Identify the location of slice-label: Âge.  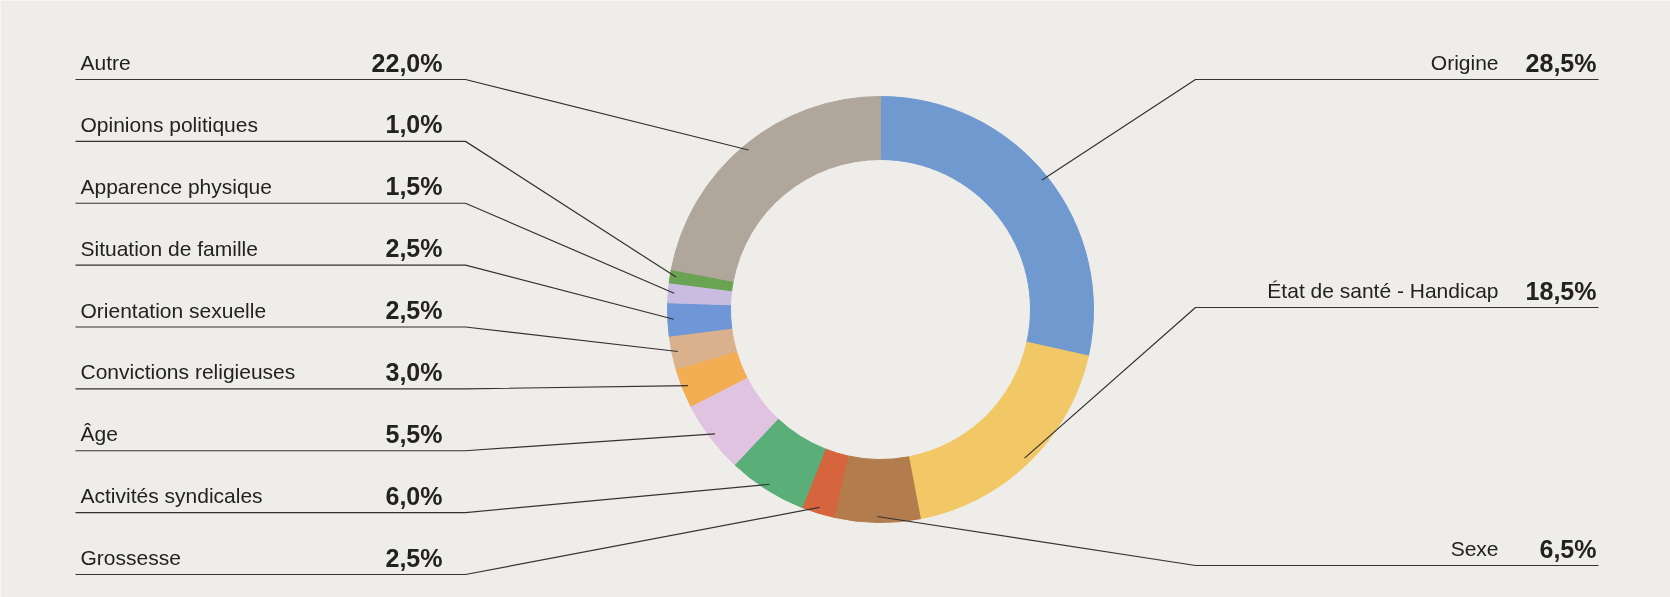
(99, 434).